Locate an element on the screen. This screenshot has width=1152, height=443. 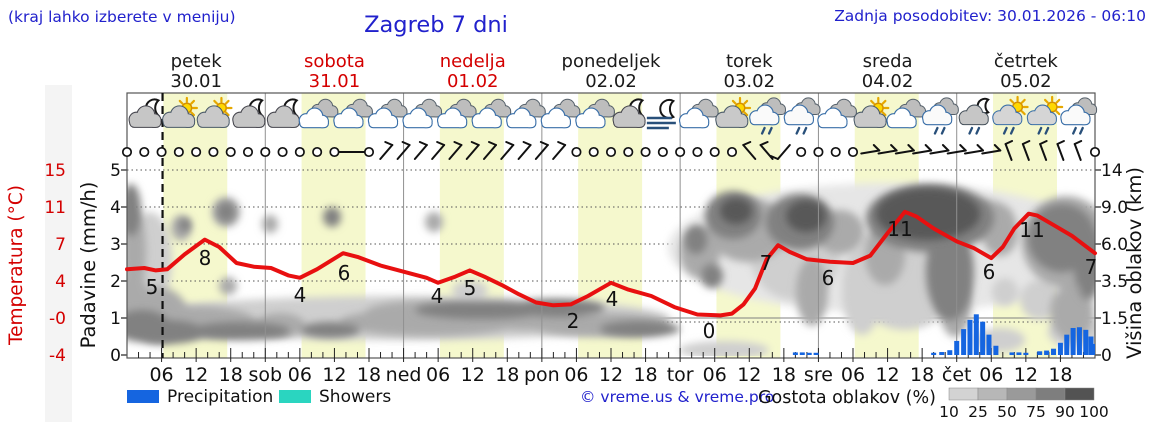
day-name: sobota is located at coordinates (334, 61).